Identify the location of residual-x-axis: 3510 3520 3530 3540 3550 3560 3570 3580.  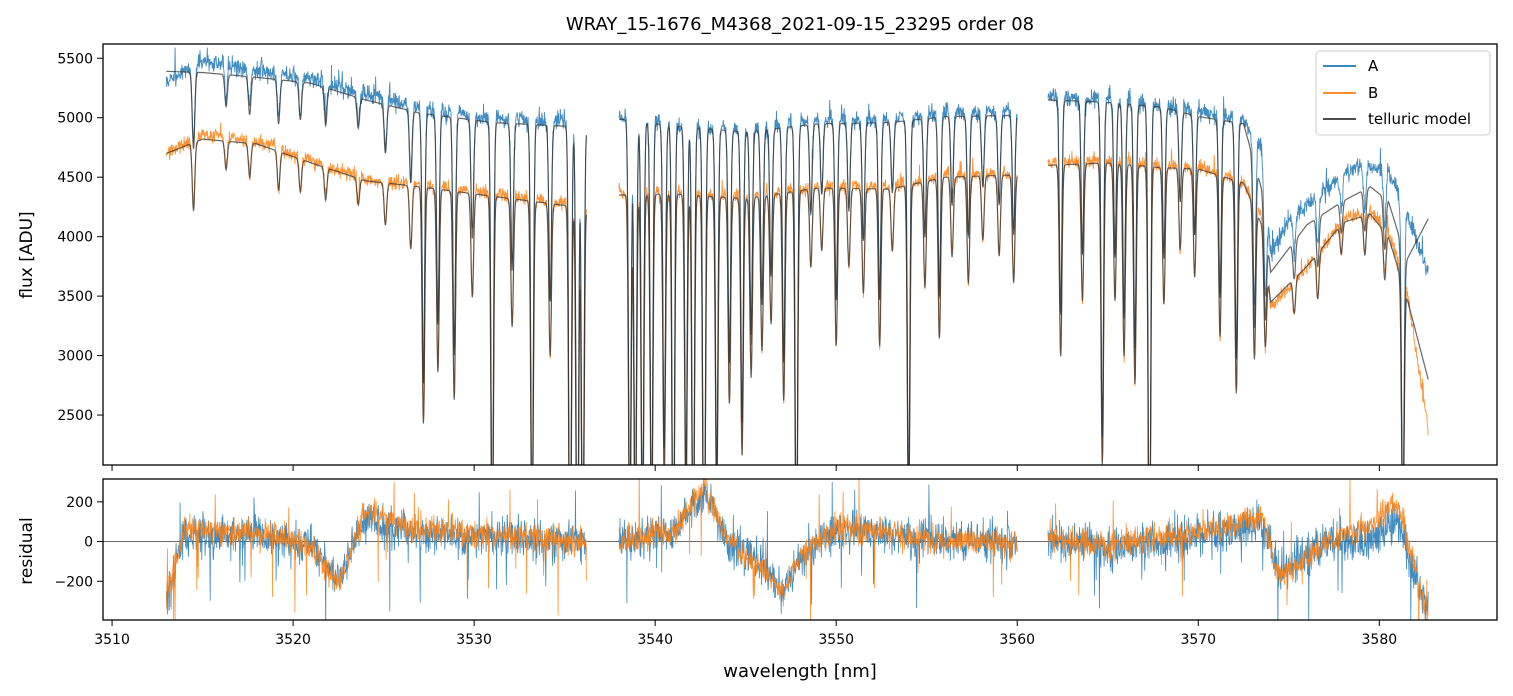
(745, 634).